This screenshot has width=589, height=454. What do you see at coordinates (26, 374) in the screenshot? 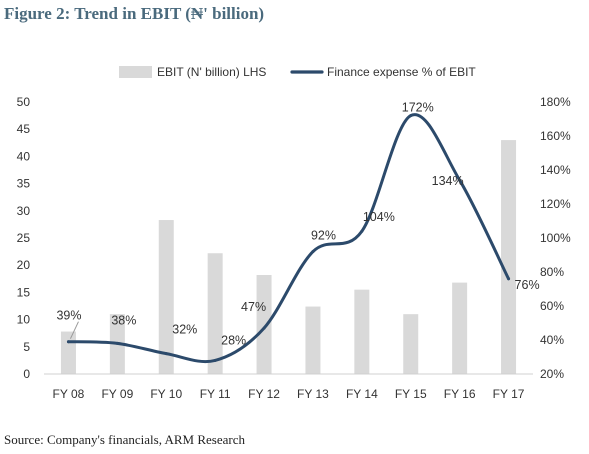
I see `left-tick-label: 0` at bounding box center [26, 374].